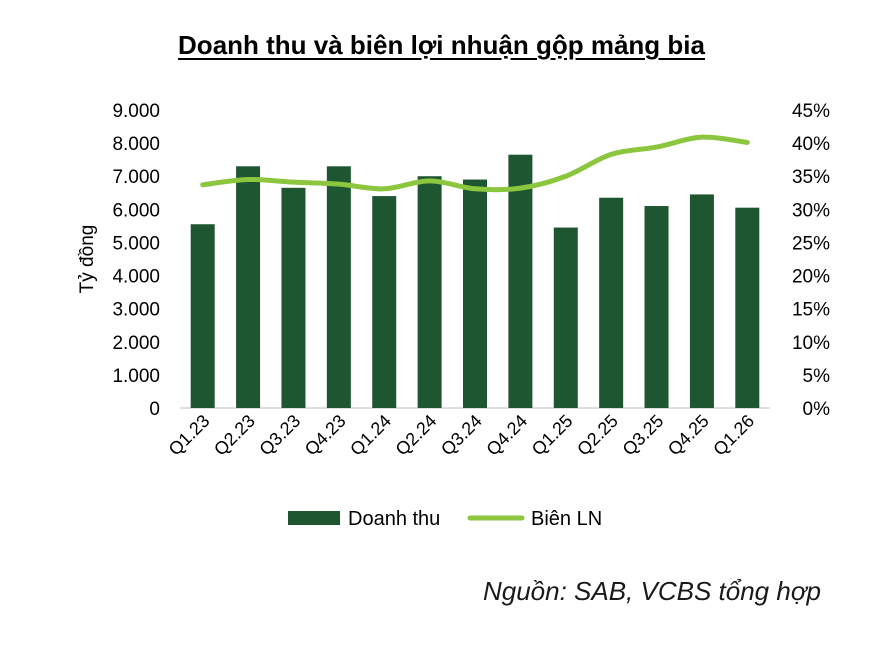 The image size is (883, 645). What do you see at coordinates (136, 210) in the screenshot?
I see `y-tick-label: 6.000` at bounding box center [136, 210].